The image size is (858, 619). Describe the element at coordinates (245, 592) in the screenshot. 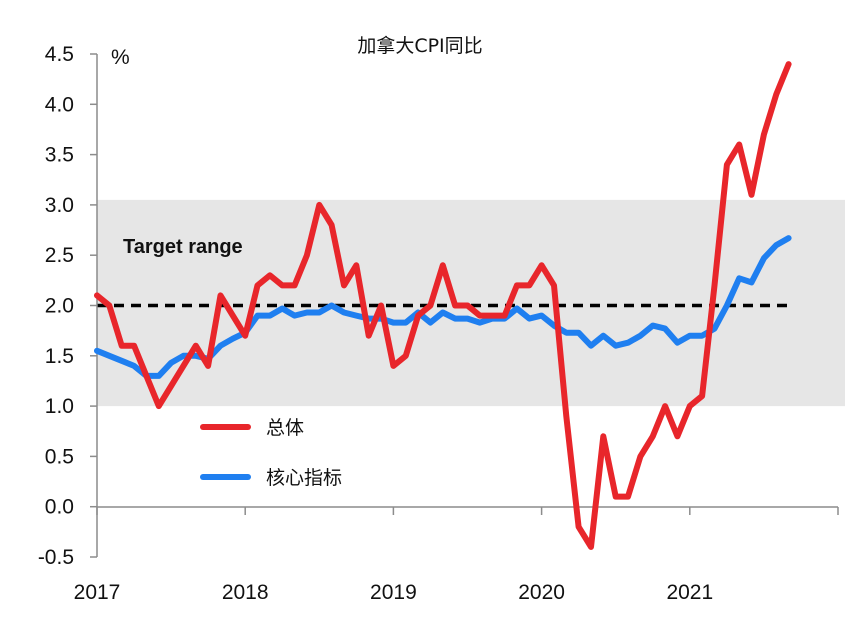

I see `x-tick-label: 2018` at that location.